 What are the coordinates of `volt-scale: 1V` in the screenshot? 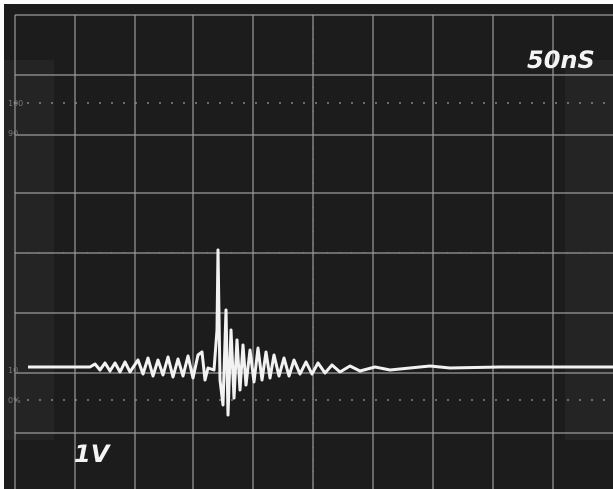 It's located at (93, 454).